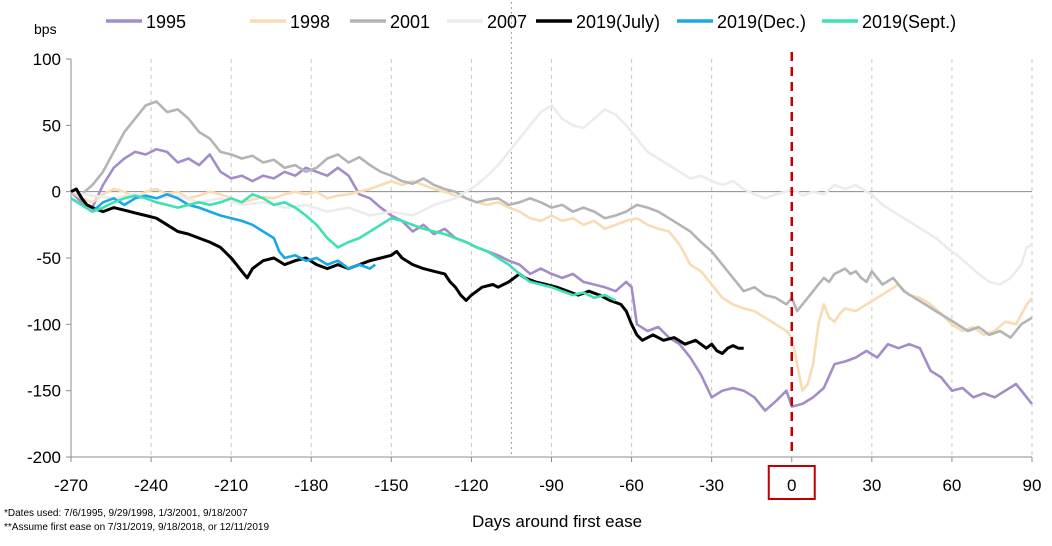  What do you see at coordinates (557, 521) in the screenshot?
I see `x-axis-label: Days around first ease` at bounding box center [557, 521].